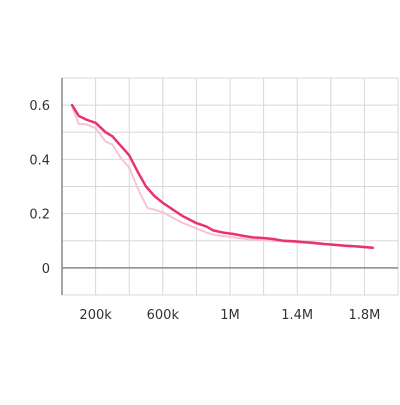 The height and width of the screenshot is (405, 400). What do you see at coordinates (230, 315) in the screenshot?
I see `x-tick-label: 1M` at bounding box center [230, 315].